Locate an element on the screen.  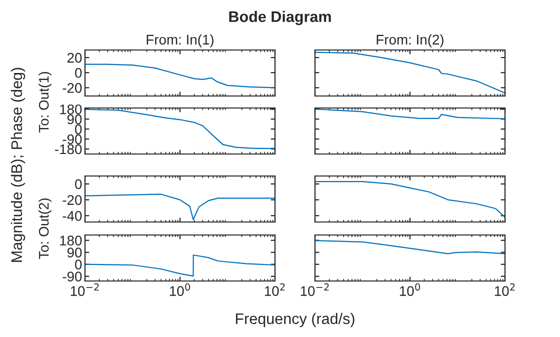
y-axis-title: To: Out(1) is located at coordinates (45, 102).